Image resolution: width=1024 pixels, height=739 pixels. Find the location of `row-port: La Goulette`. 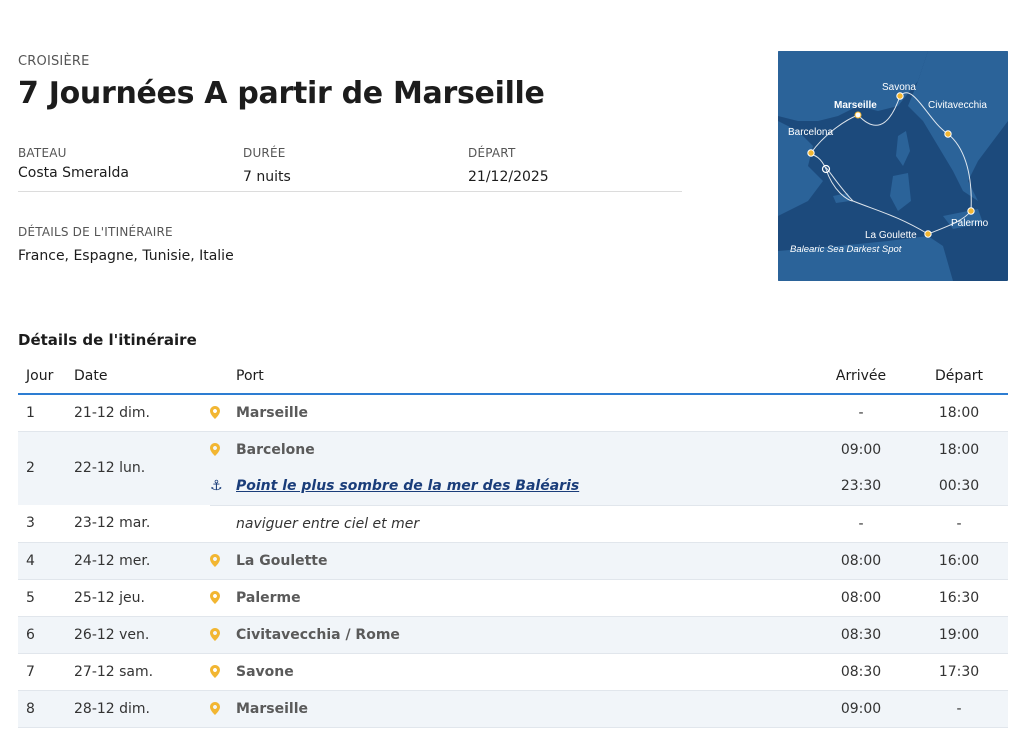

row-port: La Goulette is located at coordinates (282, 560).